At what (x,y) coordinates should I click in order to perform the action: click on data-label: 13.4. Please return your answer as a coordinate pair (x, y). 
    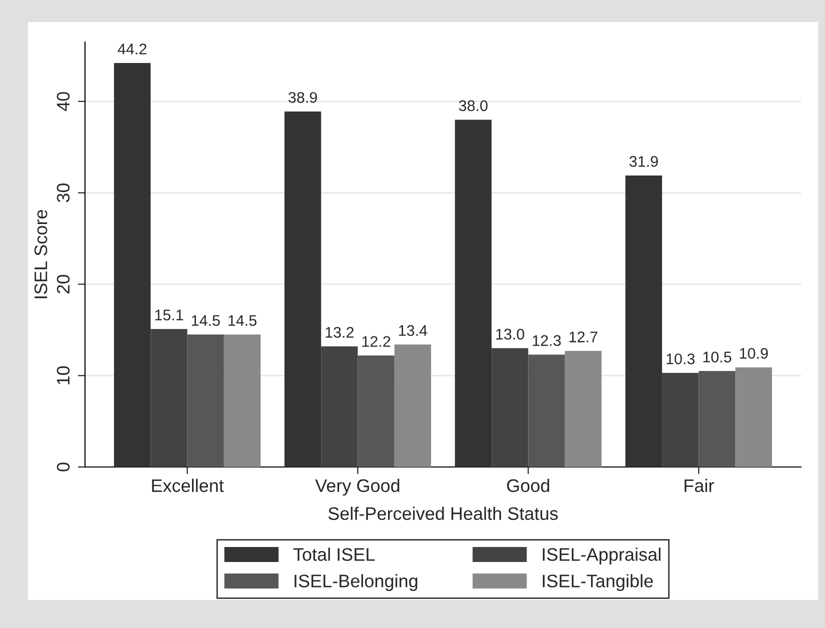
    Looking at the image, I should click on (413, 330).